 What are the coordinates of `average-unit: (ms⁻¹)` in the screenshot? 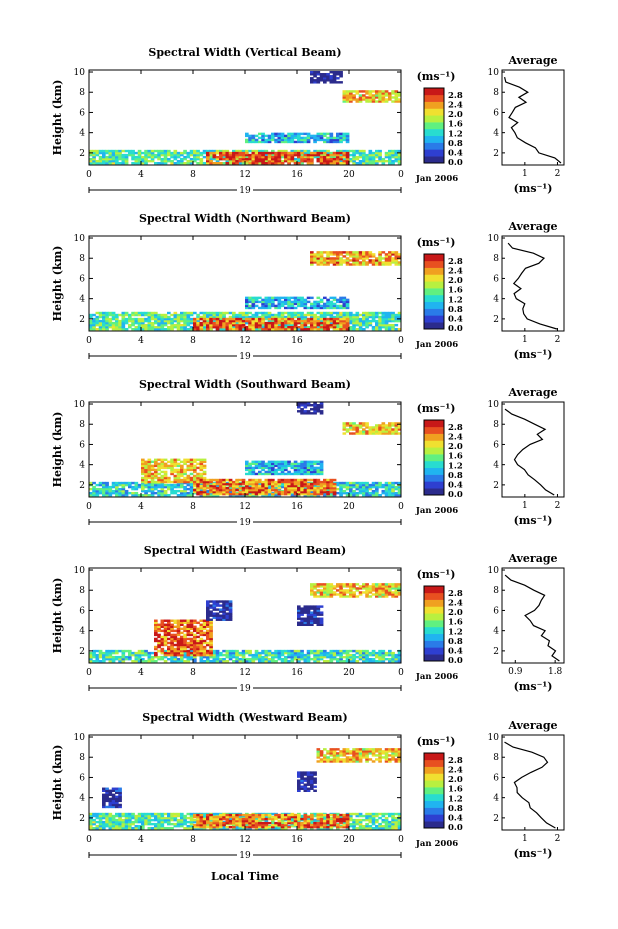 It's located at (533, 188).